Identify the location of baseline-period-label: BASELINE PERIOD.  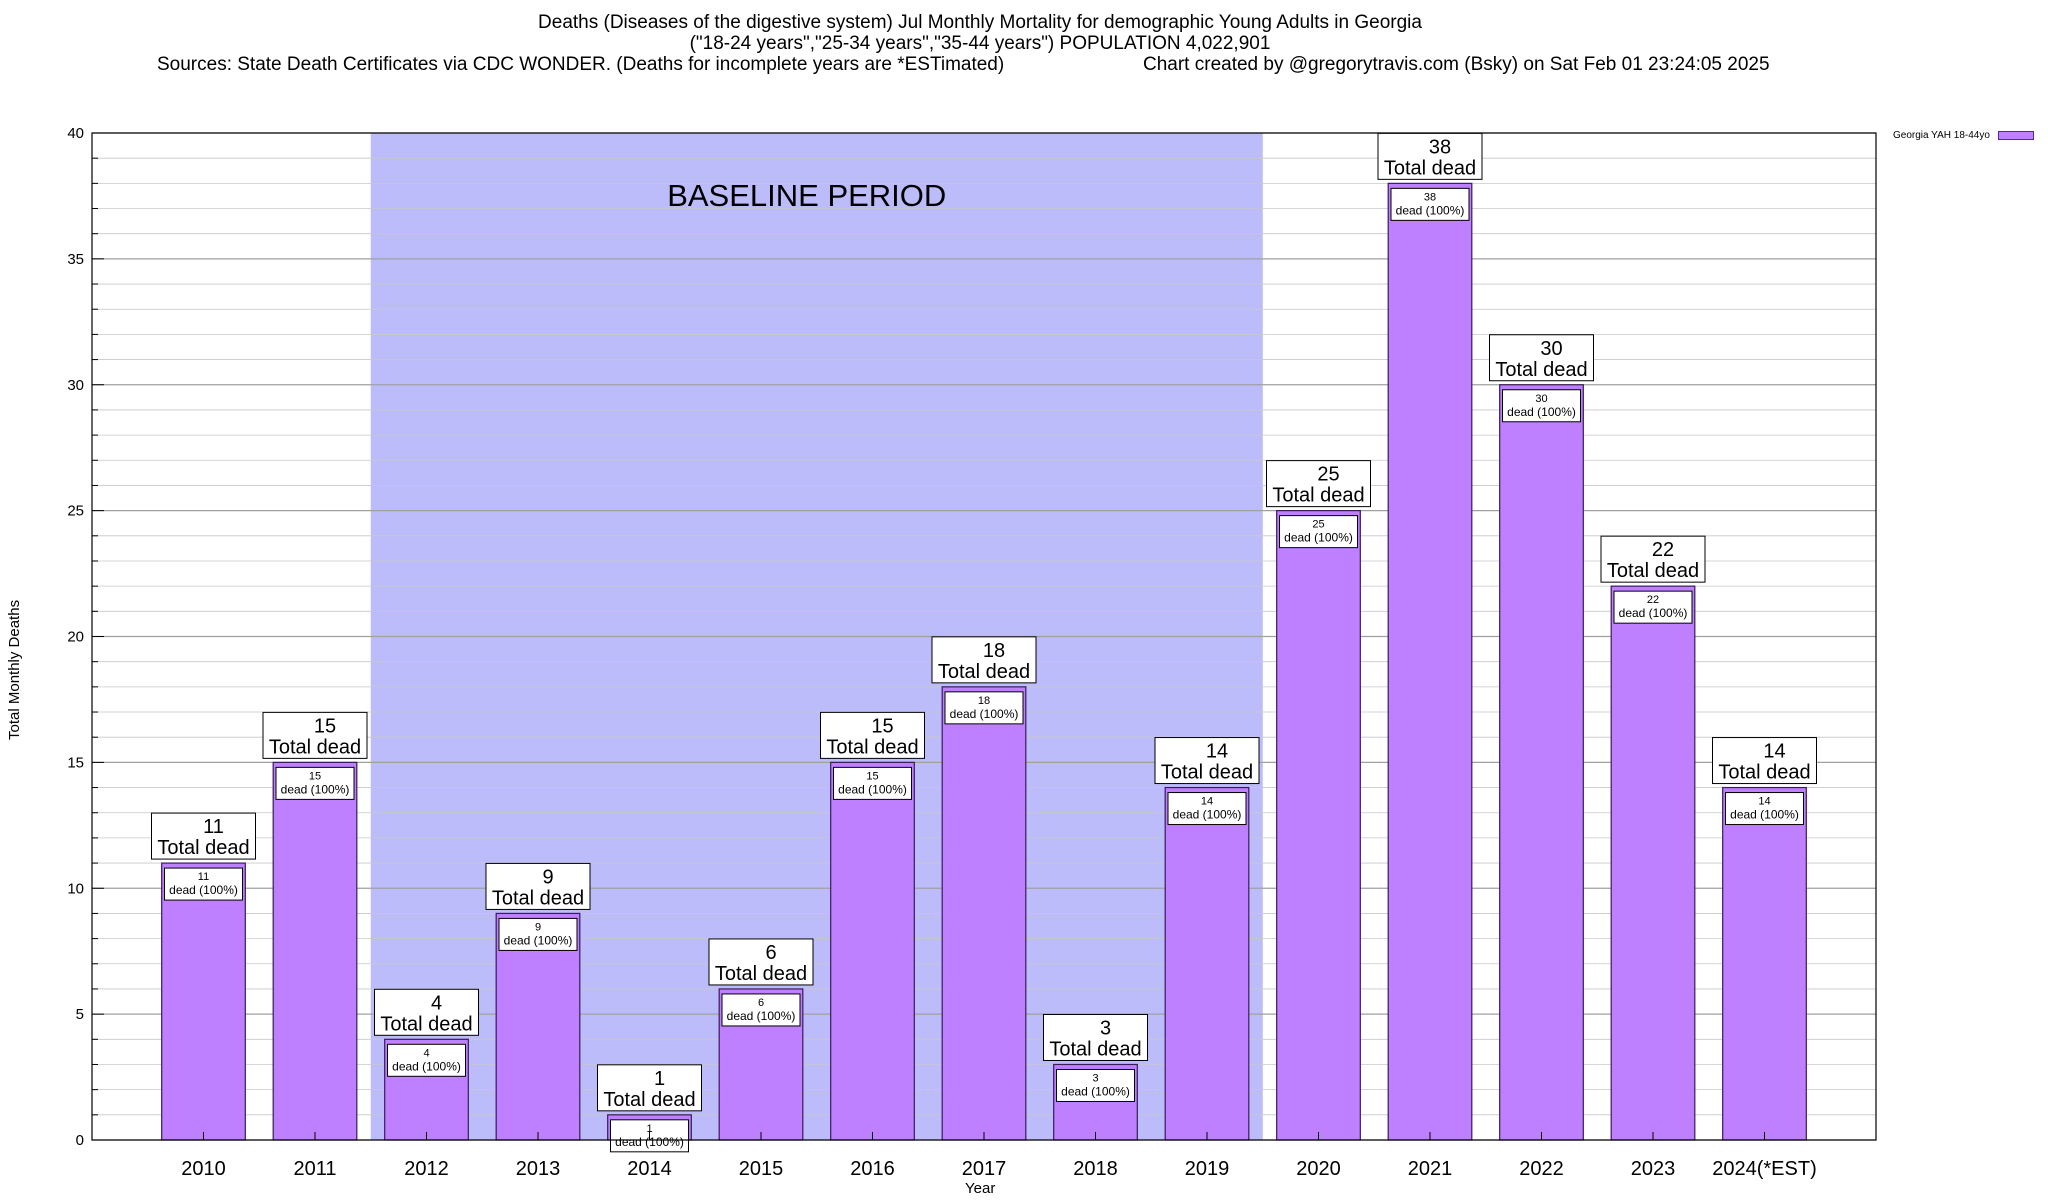
(806, 195).